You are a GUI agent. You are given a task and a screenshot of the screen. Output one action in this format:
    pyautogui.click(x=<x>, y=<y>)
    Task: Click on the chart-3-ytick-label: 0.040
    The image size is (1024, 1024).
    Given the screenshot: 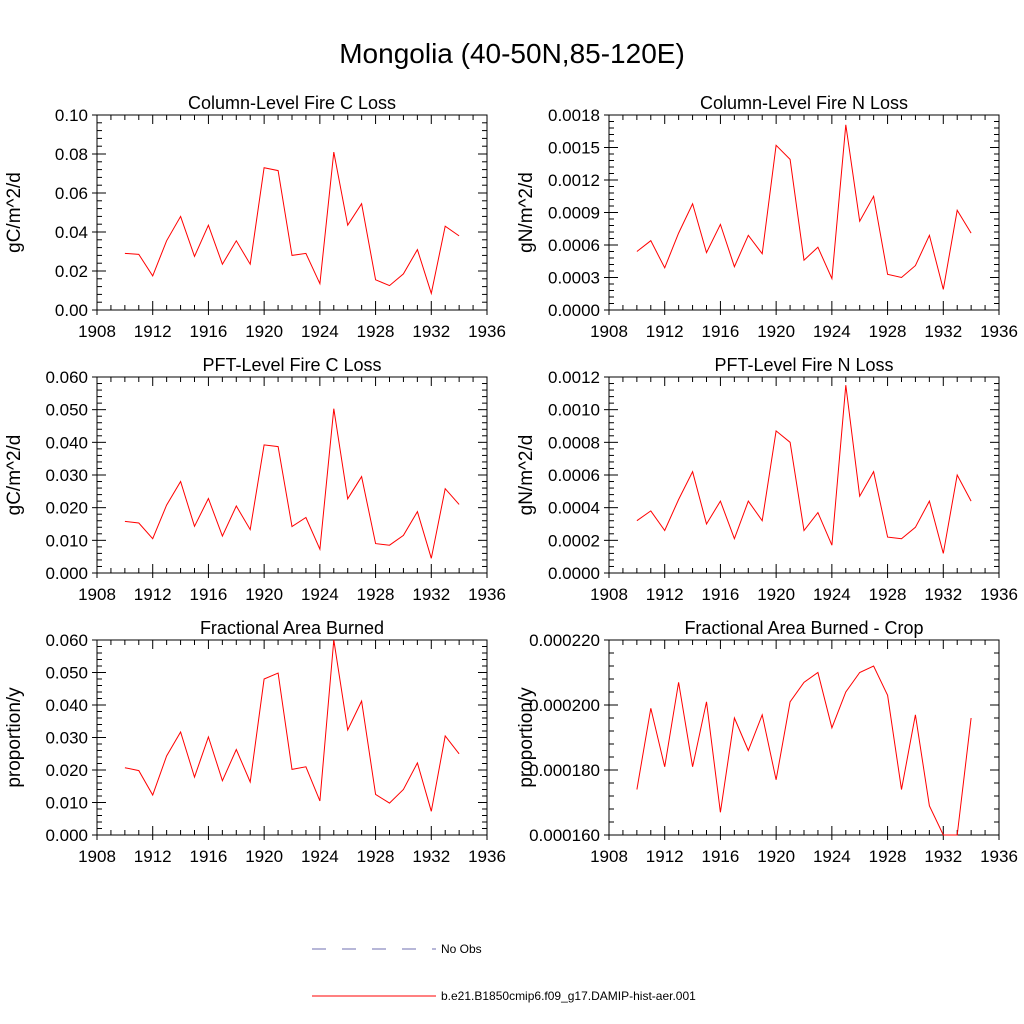 What is the action you would take?
    pyautogui.click(x=66, y=442)
    